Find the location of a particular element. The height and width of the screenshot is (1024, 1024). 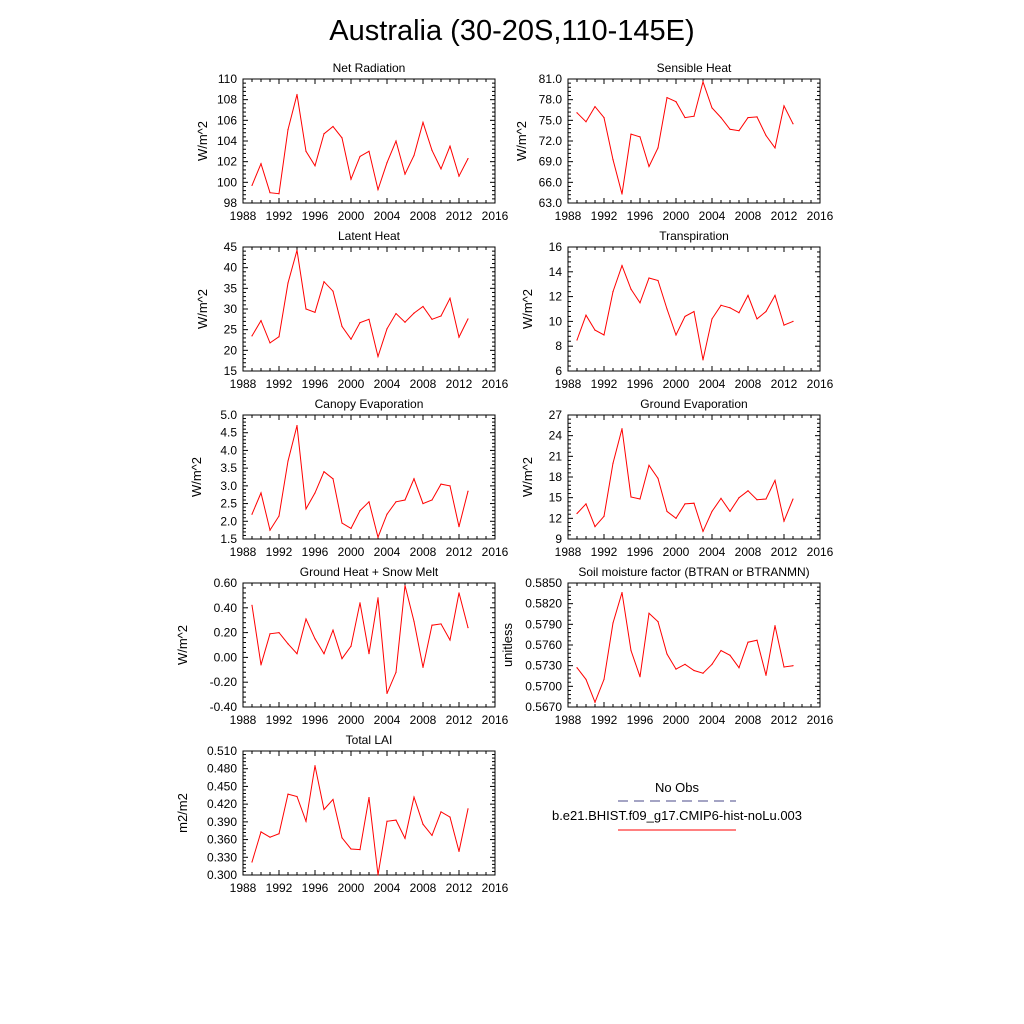

panel-title: Soil moisture factor (BTRAN or BTRANMN) is located at coordinates (693, 572).